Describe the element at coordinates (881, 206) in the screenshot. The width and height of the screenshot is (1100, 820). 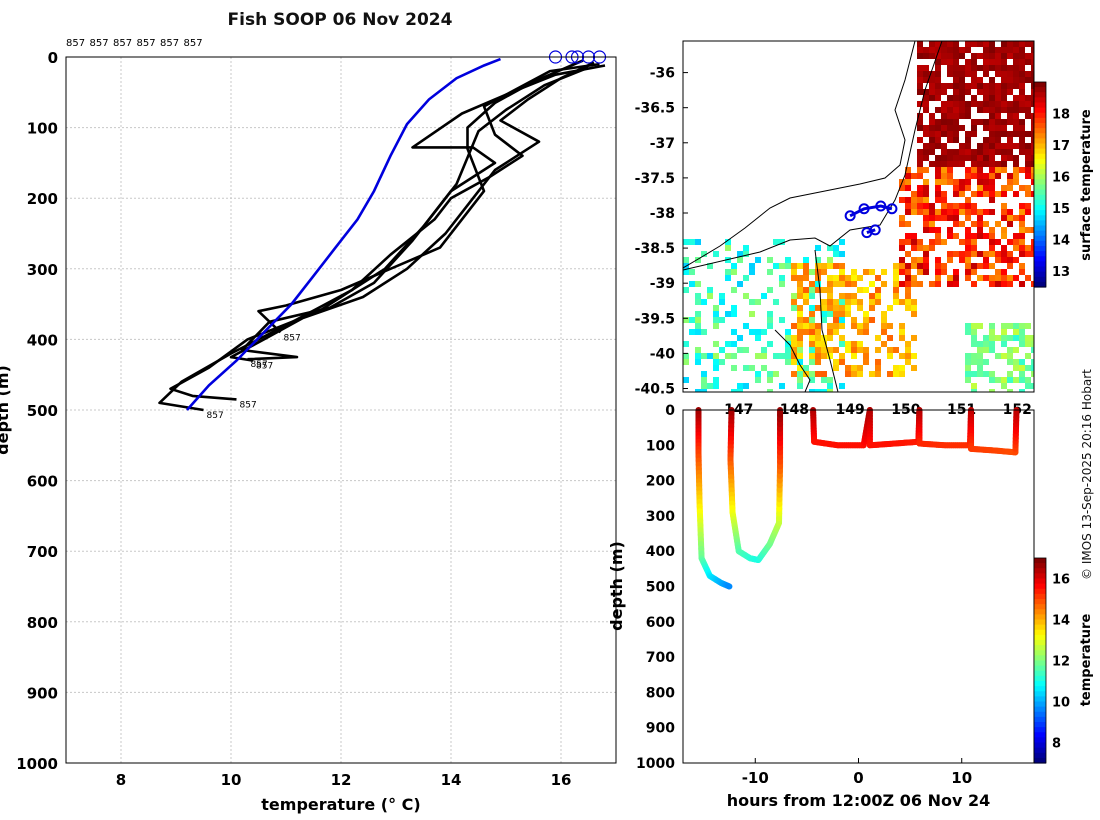
I see `track-marker` at that location.